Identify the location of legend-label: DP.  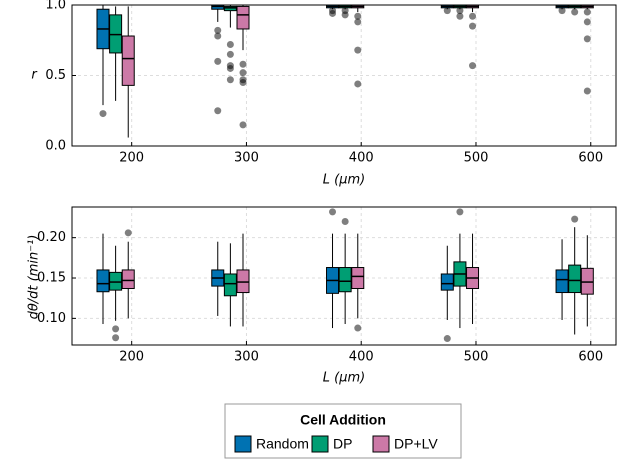
(342, 444).